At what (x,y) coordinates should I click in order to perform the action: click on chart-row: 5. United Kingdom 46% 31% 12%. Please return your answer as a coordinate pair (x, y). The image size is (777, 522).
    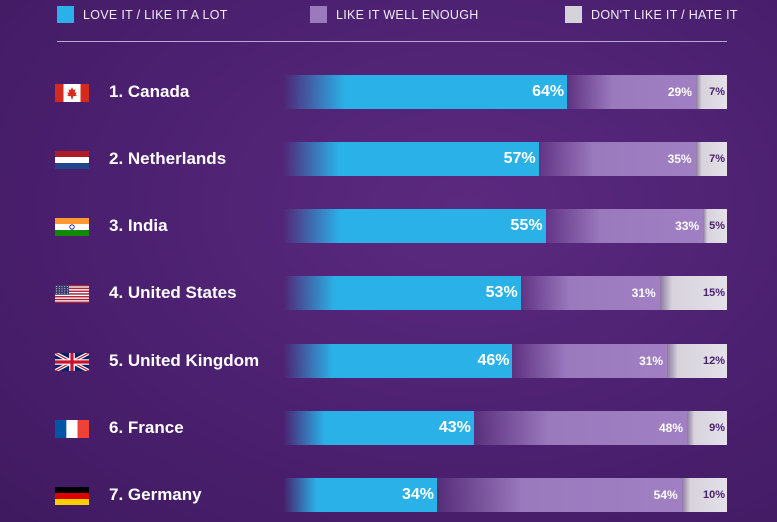
    Looking at the image, I should click on (388, 361).